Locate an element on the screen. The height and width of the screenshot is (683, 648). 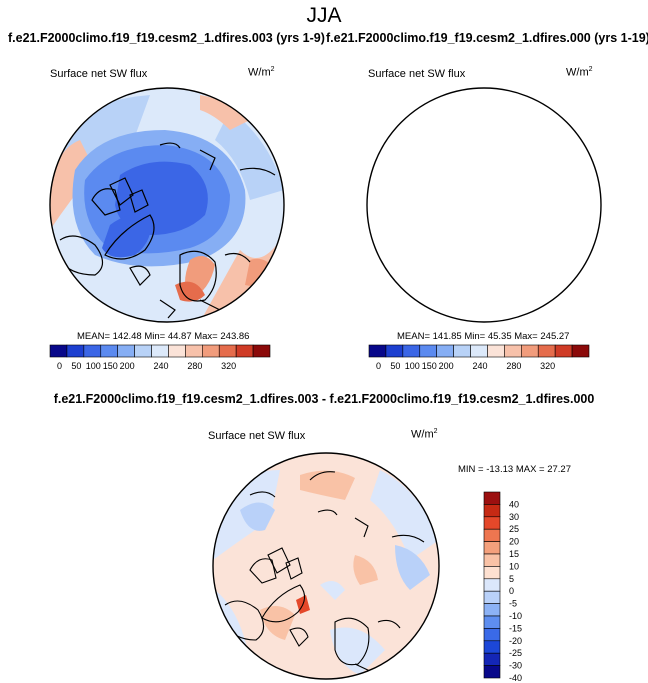
colorbar-tick-label: -30 is located at coordinates (515, 666).